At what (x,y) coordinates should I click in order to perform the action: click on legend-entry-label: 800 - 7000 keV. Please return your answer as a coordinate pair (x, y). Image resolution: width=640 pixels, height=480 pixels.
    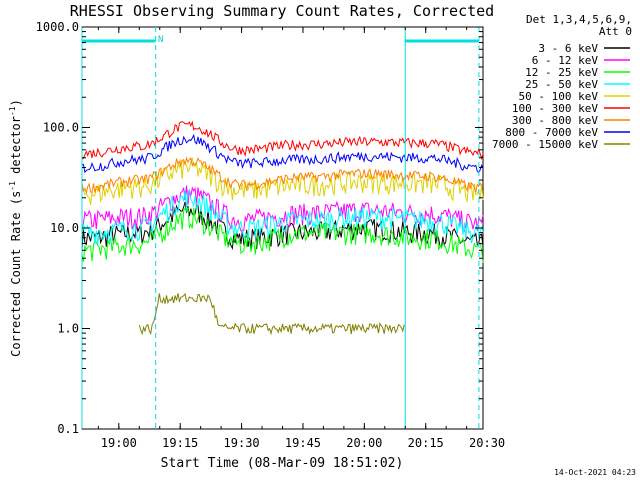
    Looking at the image, I should click on (551, 132).